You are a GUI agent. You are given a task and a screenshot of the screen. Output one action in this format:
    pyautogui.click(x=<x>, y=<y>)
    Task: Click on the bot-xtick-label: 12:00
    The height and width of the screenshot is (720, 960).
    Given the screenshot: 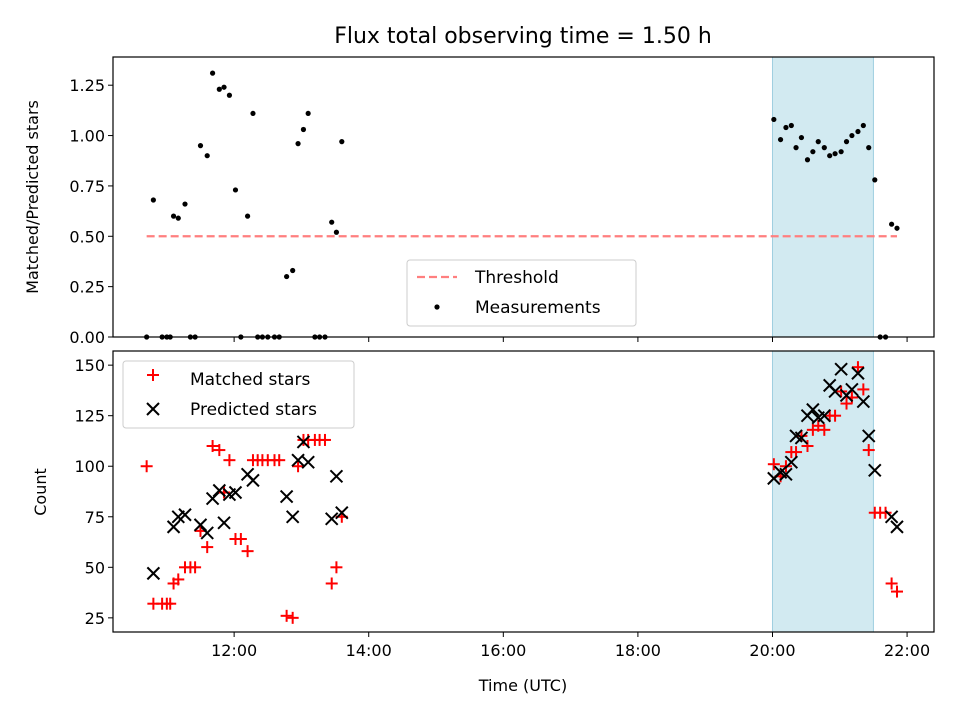 What is the action you would take?
    pyautogui.click(x=234, y=650)
    